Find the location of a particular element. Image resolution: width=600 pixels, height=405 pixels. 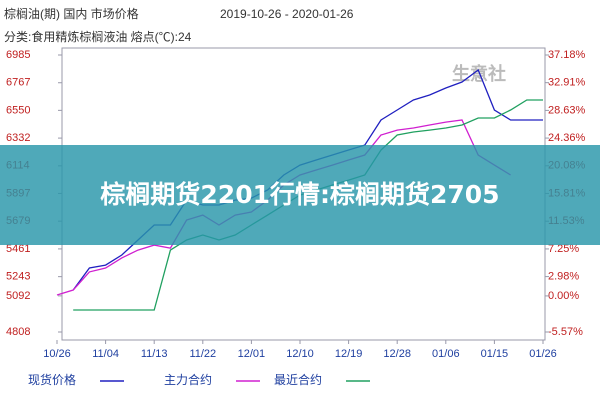

chart-title: 棕榈油(期) 国内 市场价格 is located at coordinates (71, 13).